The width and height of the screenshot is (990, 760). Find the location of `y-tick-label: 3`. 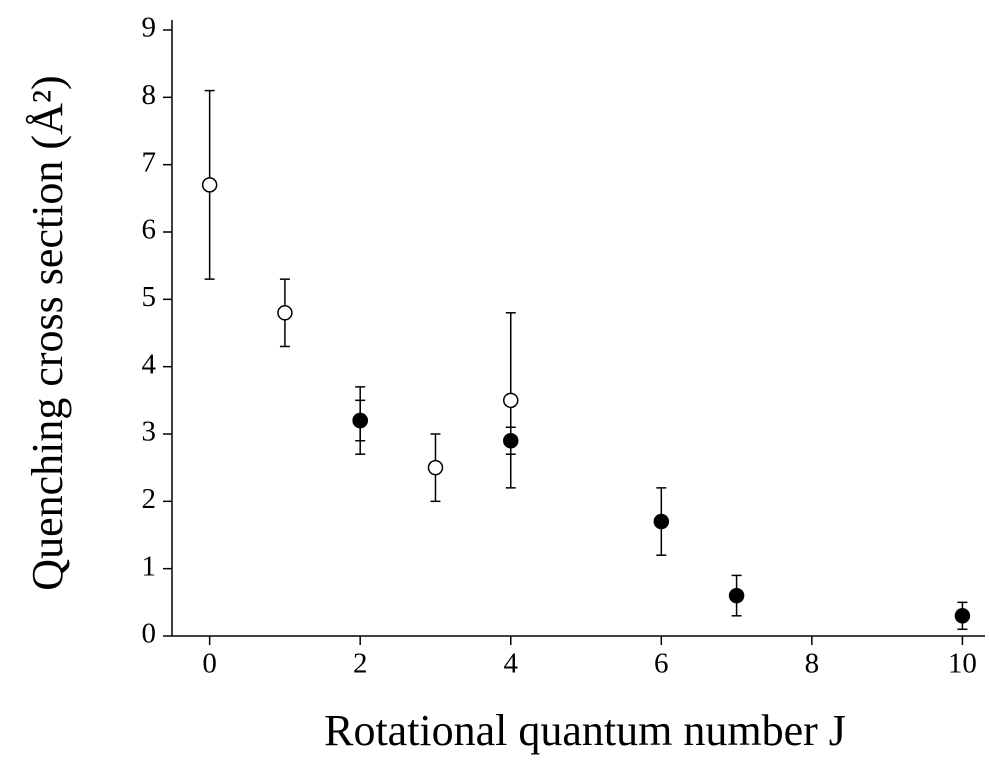

y-tick-label: 3 is located at coordinates (149, 432).